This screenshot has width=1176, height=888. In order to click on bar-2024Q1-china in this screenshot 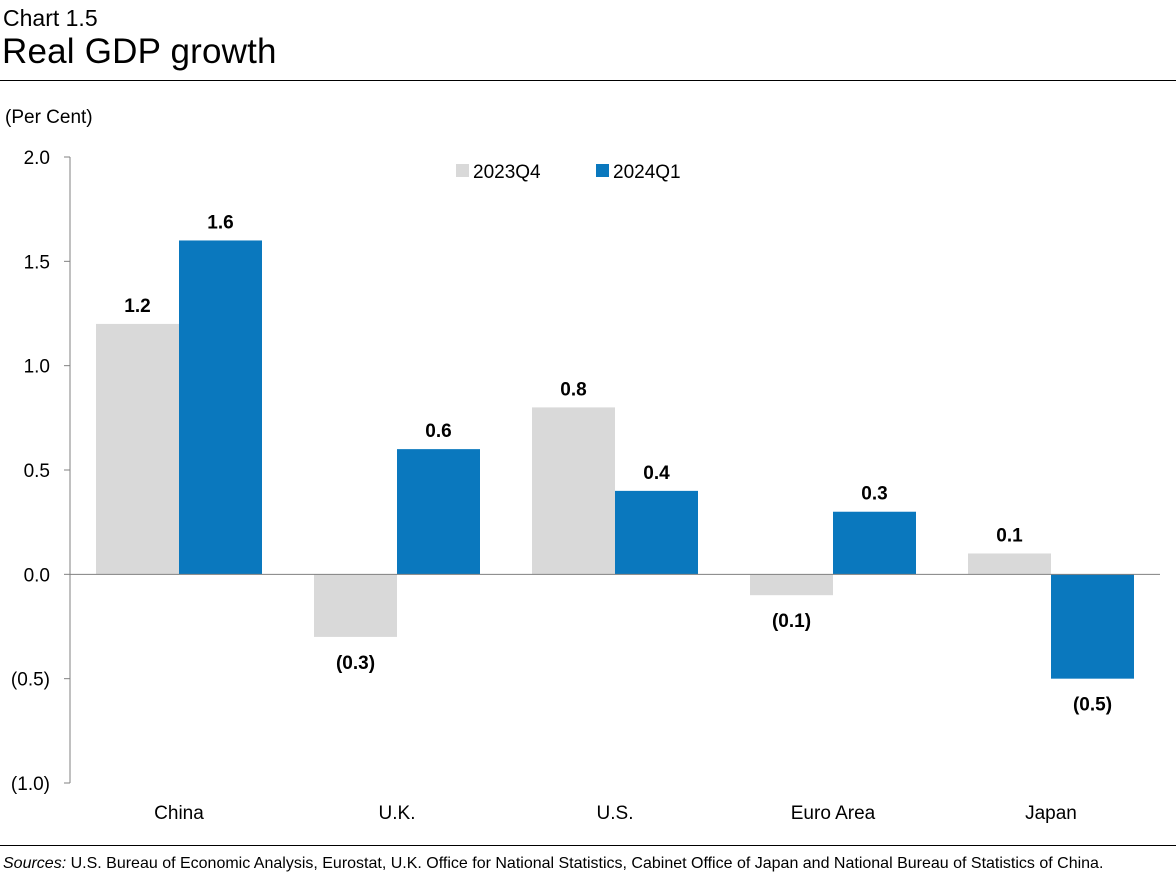, I will do `click(220, 407)`.